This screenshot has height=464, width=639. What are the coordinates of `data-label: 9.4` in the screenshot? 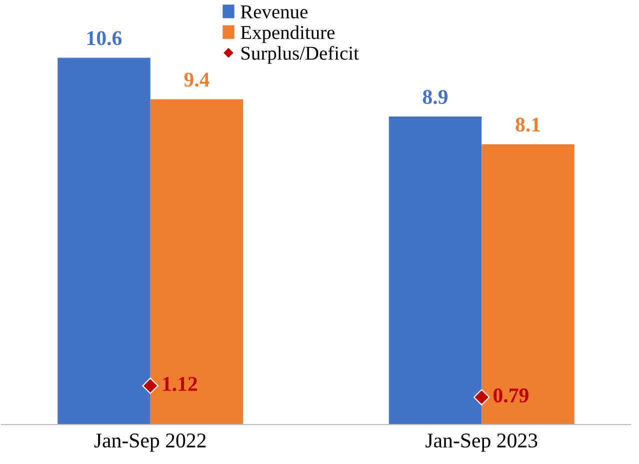 It's located at (197, 79).